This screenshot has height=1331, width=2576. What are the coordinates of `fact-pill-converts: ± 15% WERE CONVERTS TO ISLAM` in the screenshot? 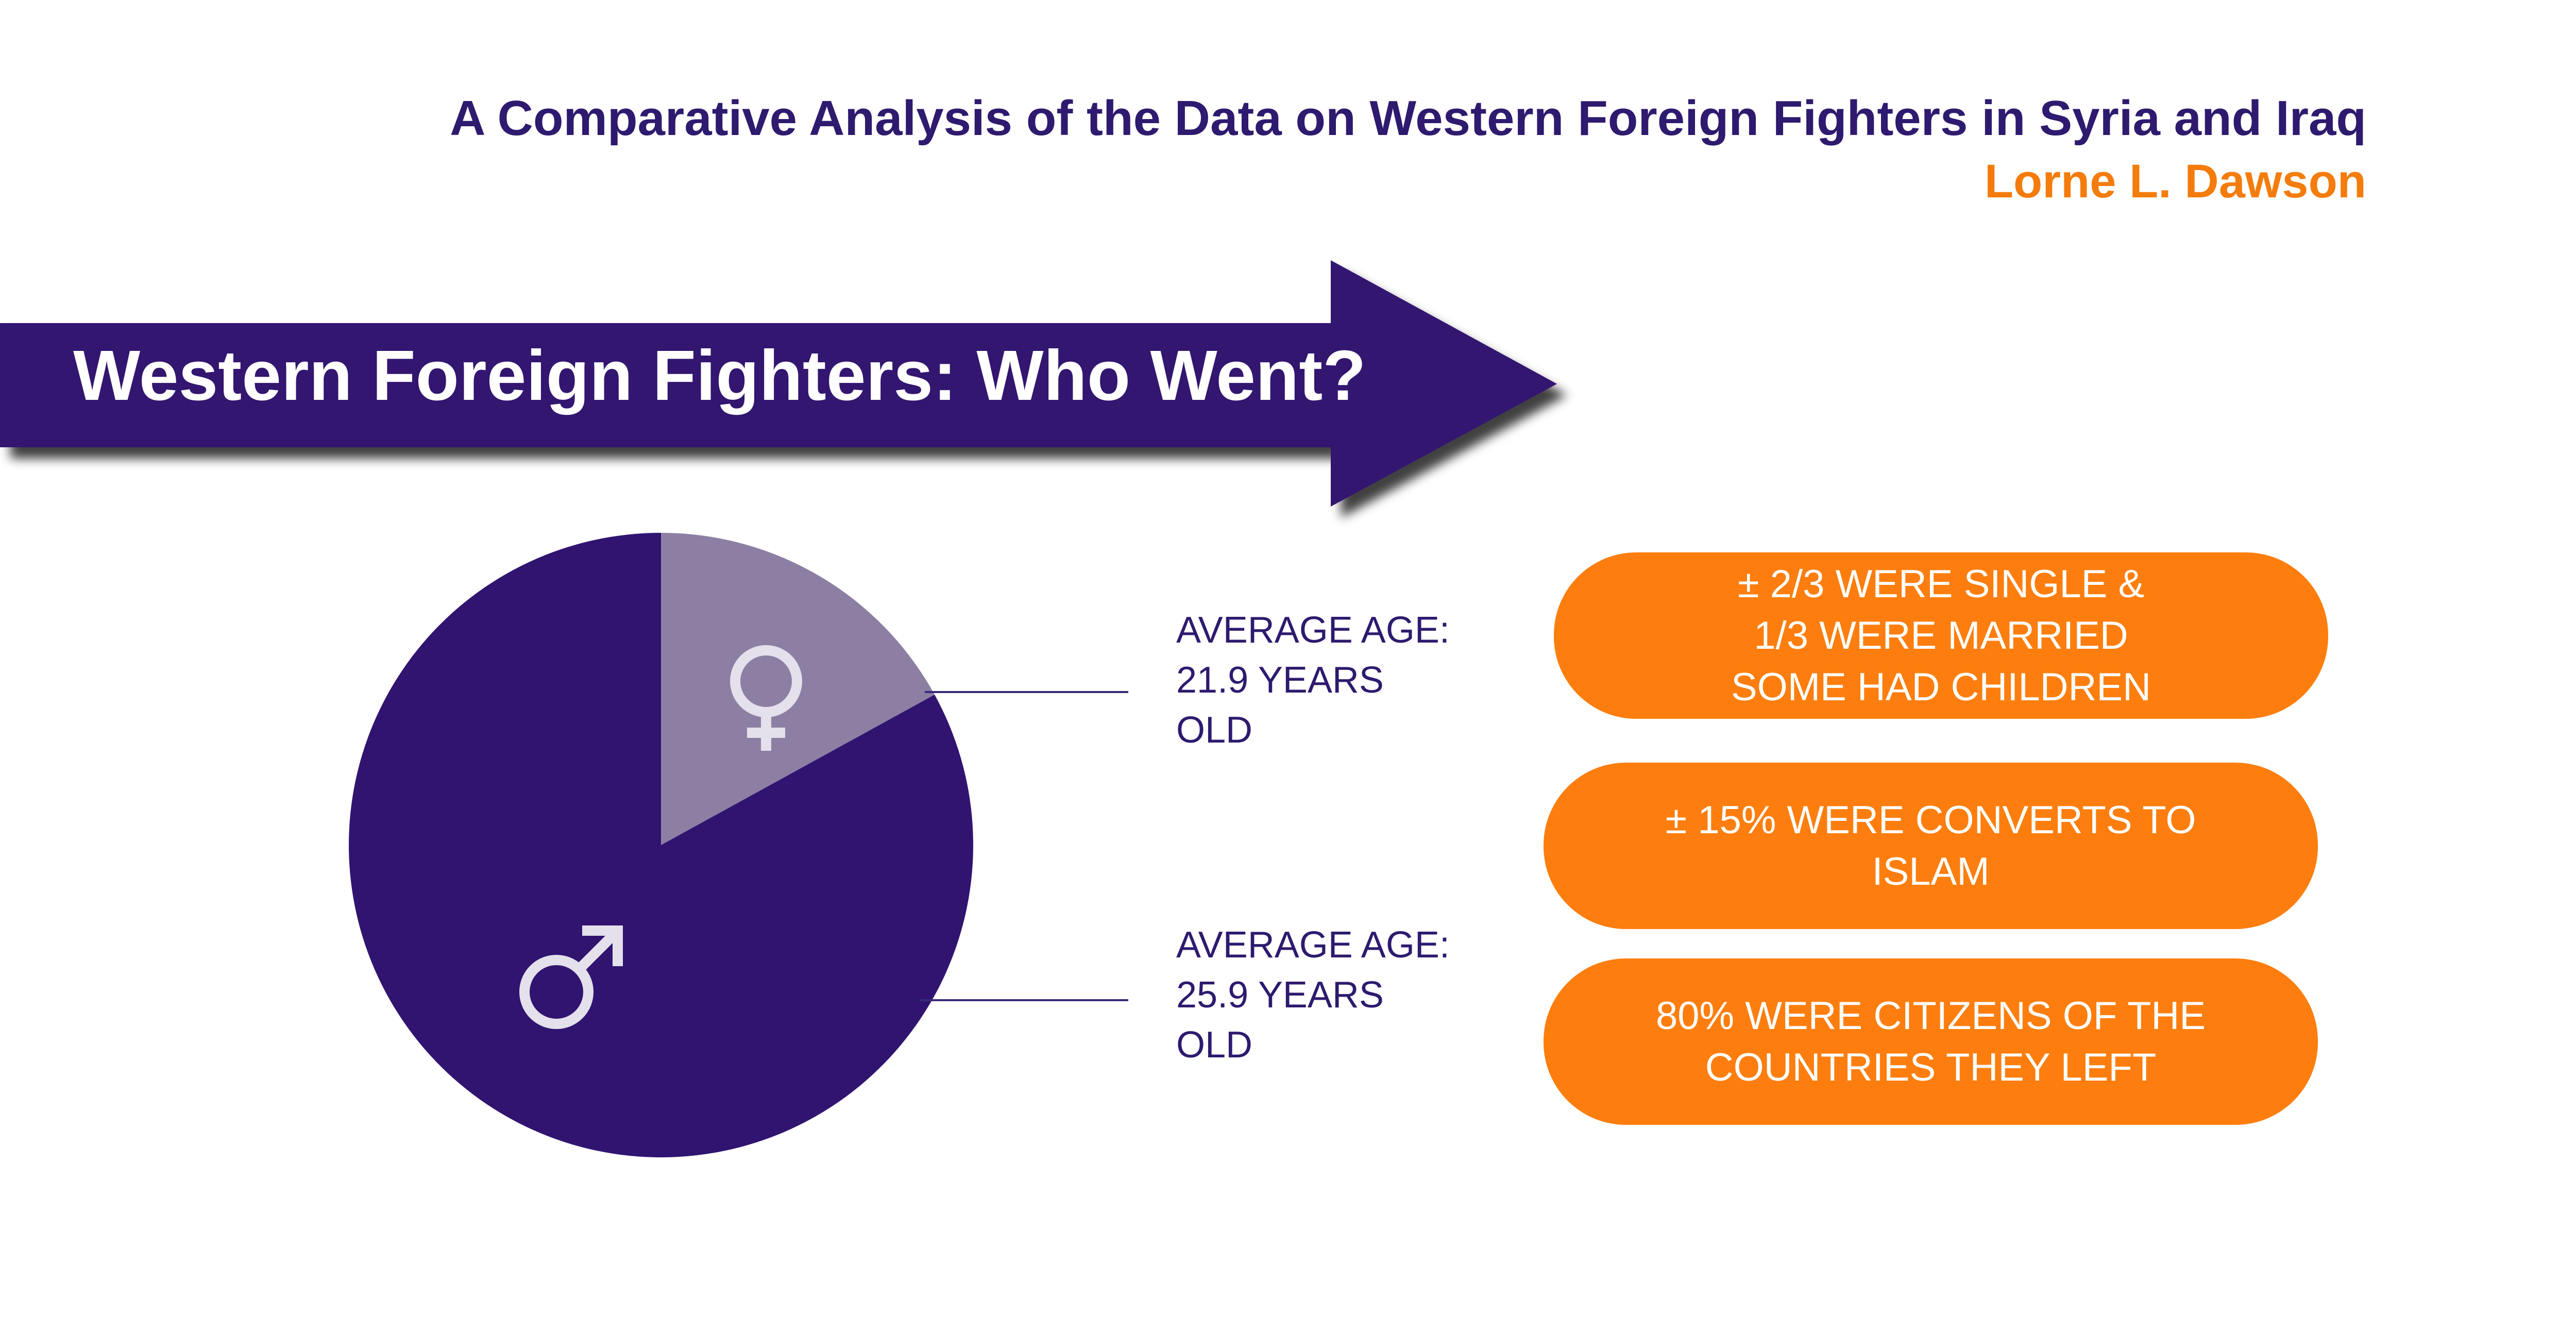 It's located at (1931, 846).